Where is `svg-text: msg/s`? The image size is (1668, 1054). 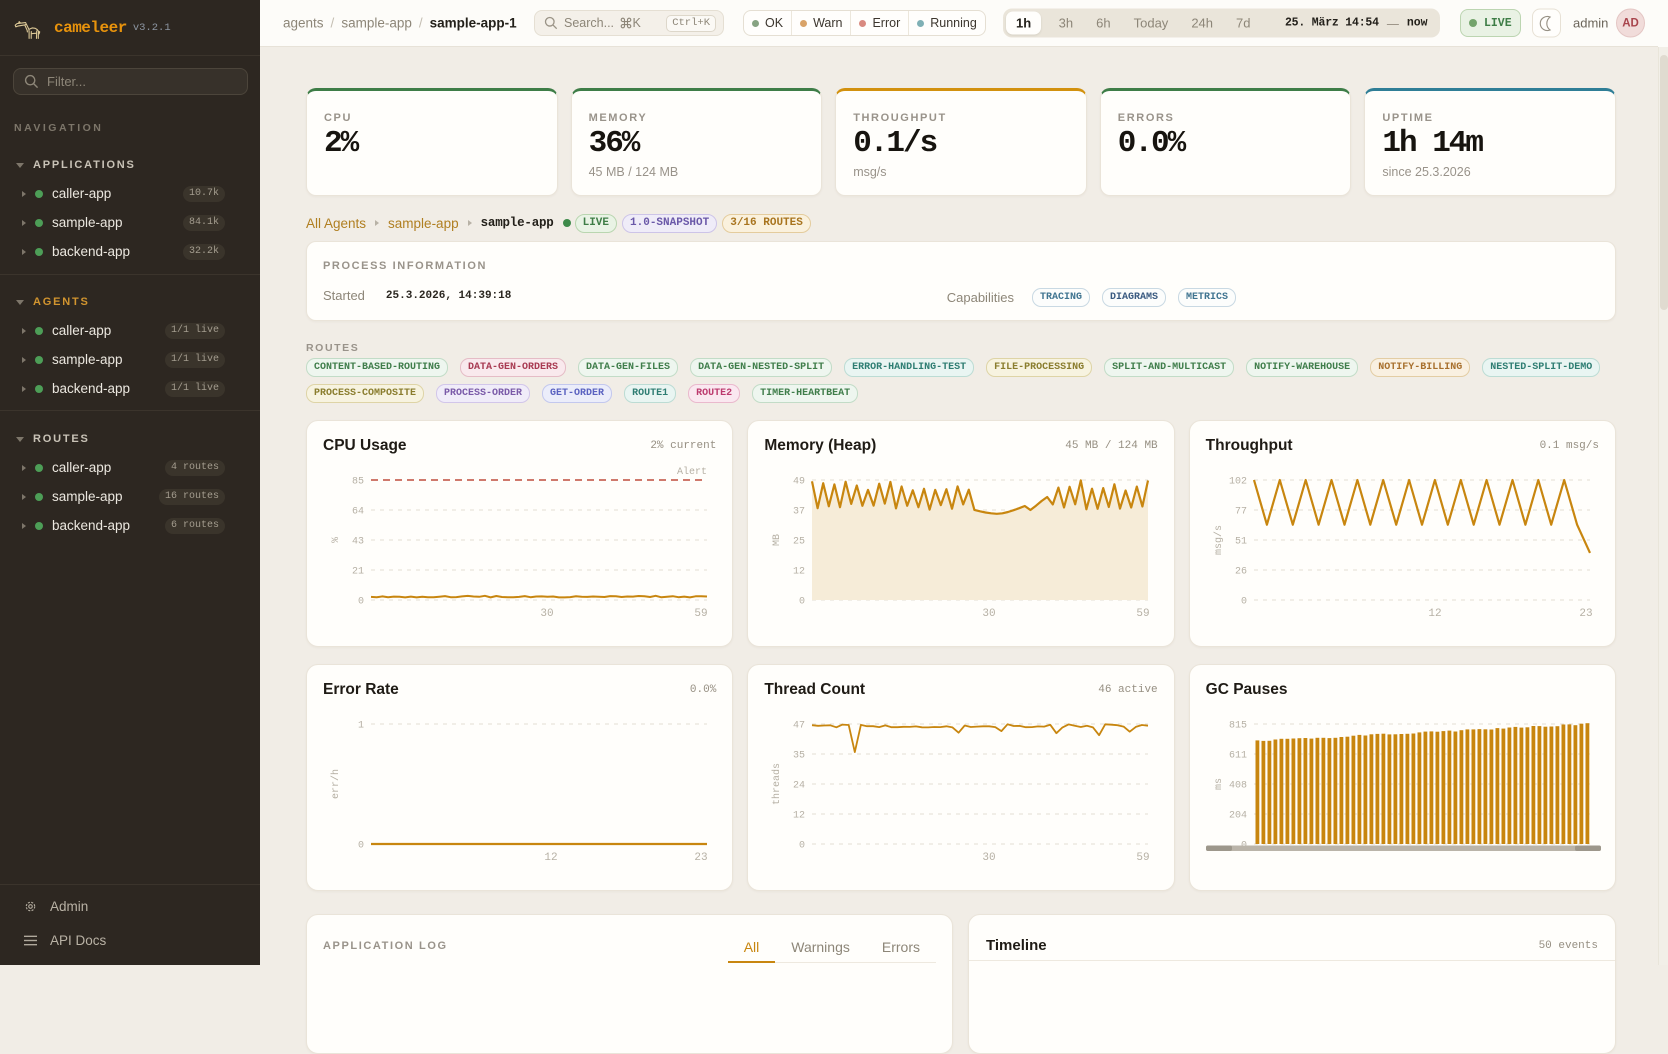 svg-text: msg/s is located at coordinates (1219, 540).